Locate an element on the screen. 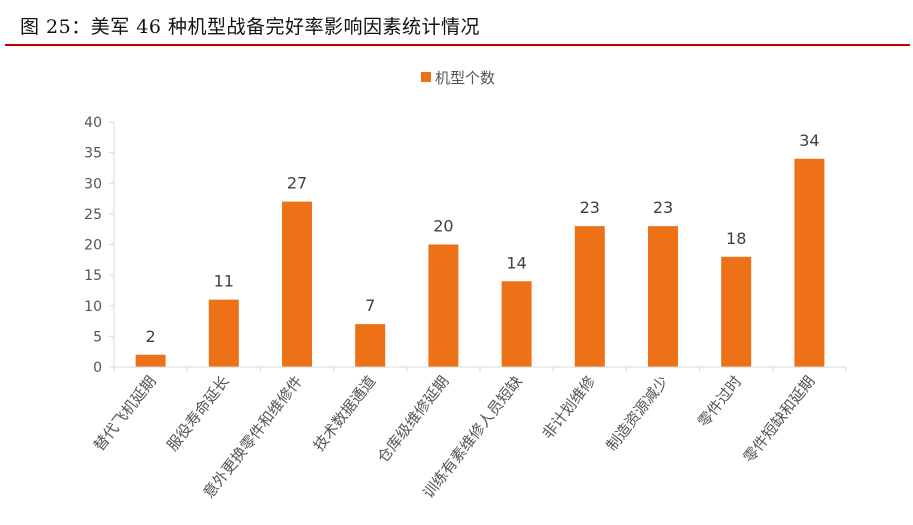 This screenshot has width=913, height=525. data-label: 18 is located at coordinates (736, 238).